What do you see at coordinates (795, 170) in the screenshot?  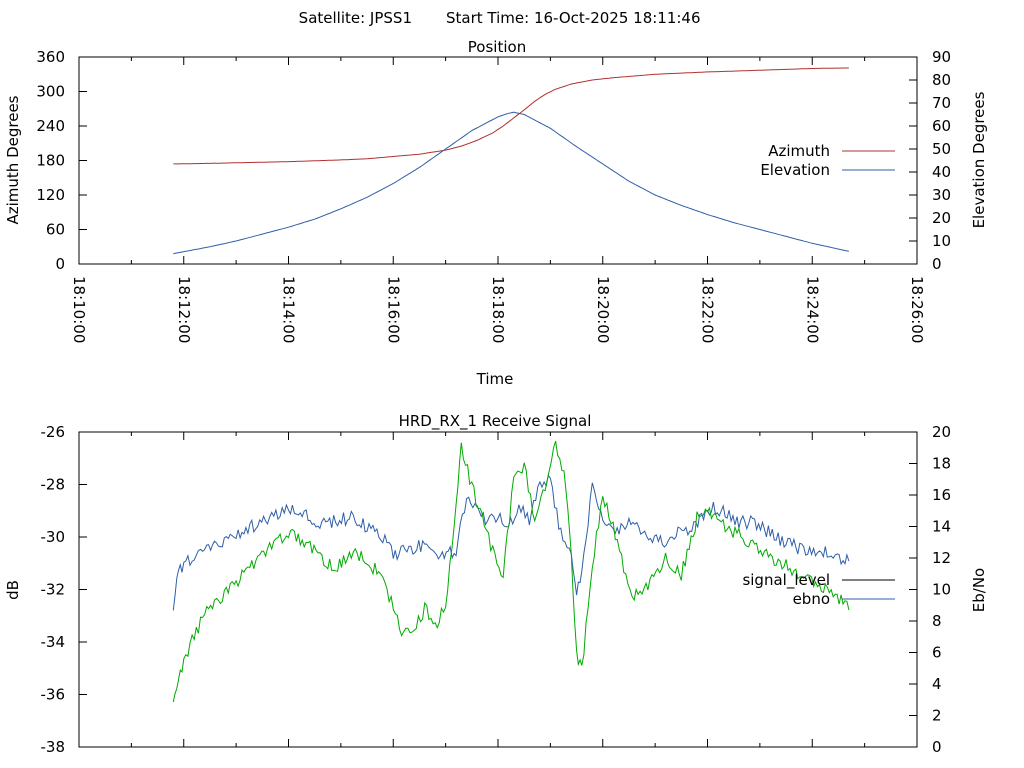 I see `legend-elevation-label: Elevation` at bounding box center [795, 170].